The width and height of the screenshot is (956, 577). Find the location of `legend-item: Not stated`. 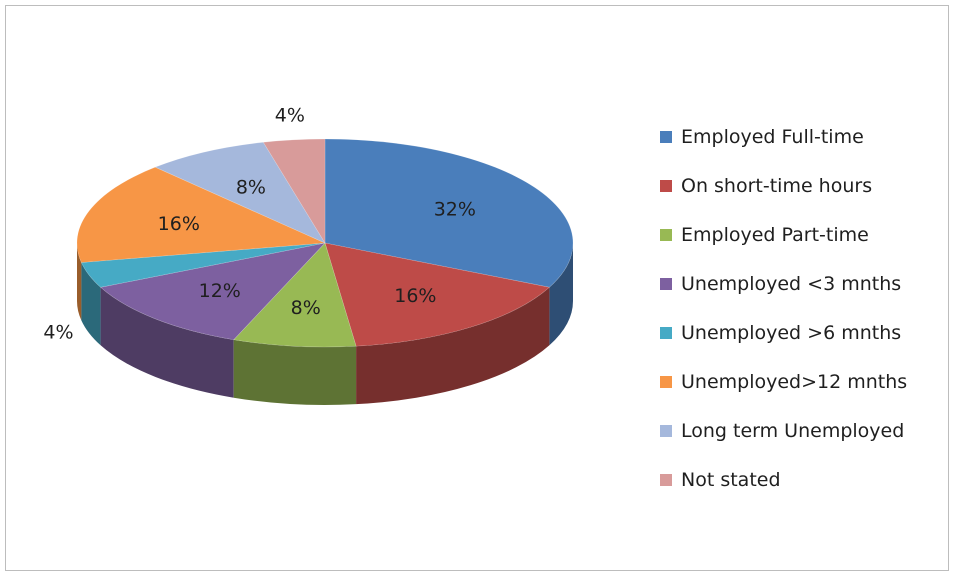

legend-item: Not stated is located at coordinates (783, 479).